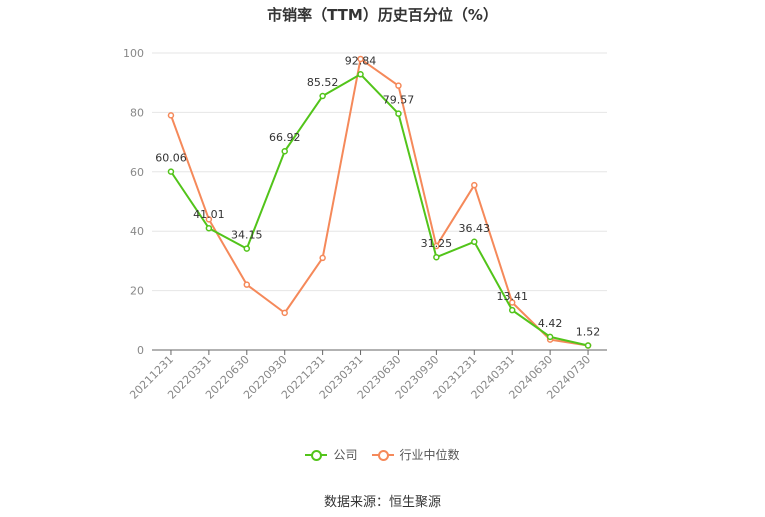 Image resolution: width=765 pixels, height=517 pixels. I want to click on data-label: 66.92, so click(285, 137).